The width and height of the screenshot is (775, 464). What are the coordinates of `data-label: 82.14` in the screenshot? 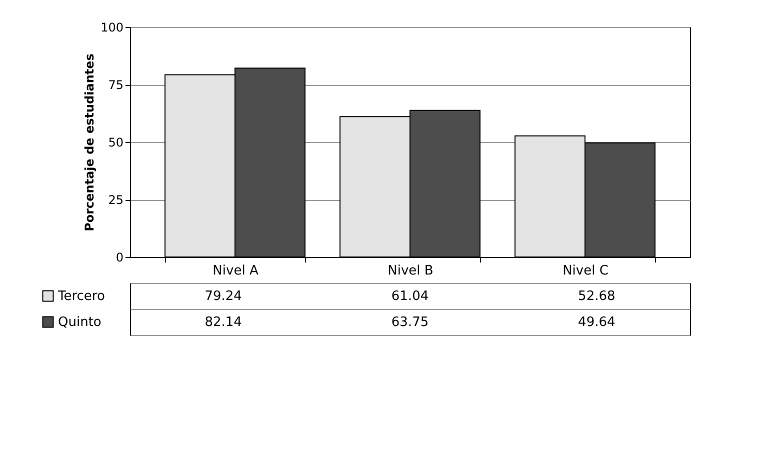 It's located at (223, 322).